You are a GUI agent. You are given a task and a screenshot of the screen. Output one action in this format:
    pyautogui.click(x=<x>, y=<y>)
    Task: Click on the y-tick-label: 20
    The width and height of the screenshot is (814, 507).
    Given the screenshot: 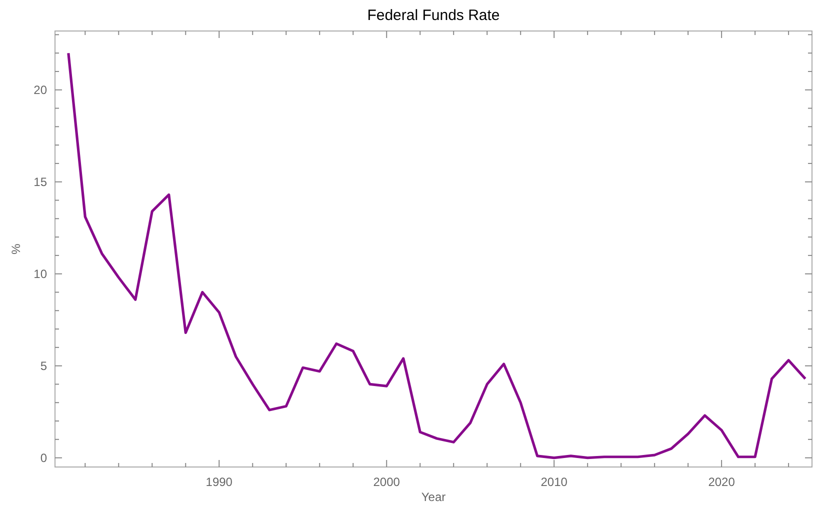 What is the action you would take?
    pyautogui.click(x=41, y=89)
    